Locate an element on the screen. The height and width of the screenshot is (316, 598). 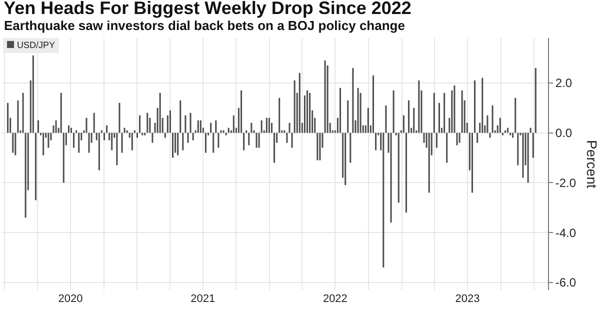
x-tick-label: 2022 is located at coordinates (335, 299).